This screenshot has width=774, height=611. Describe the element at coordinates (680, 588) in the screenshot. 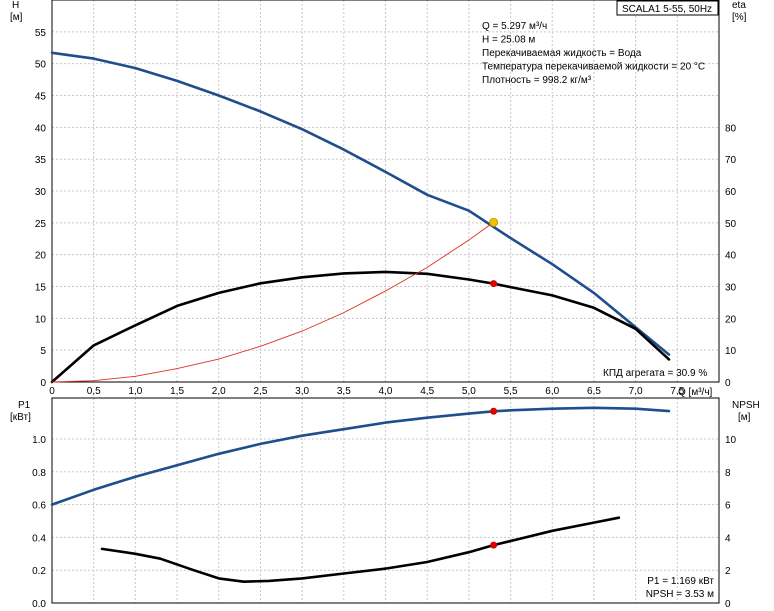

I see `bottom-operating-info: P1 = 1.169 кВт NPSH = 3.53 м` at that location.